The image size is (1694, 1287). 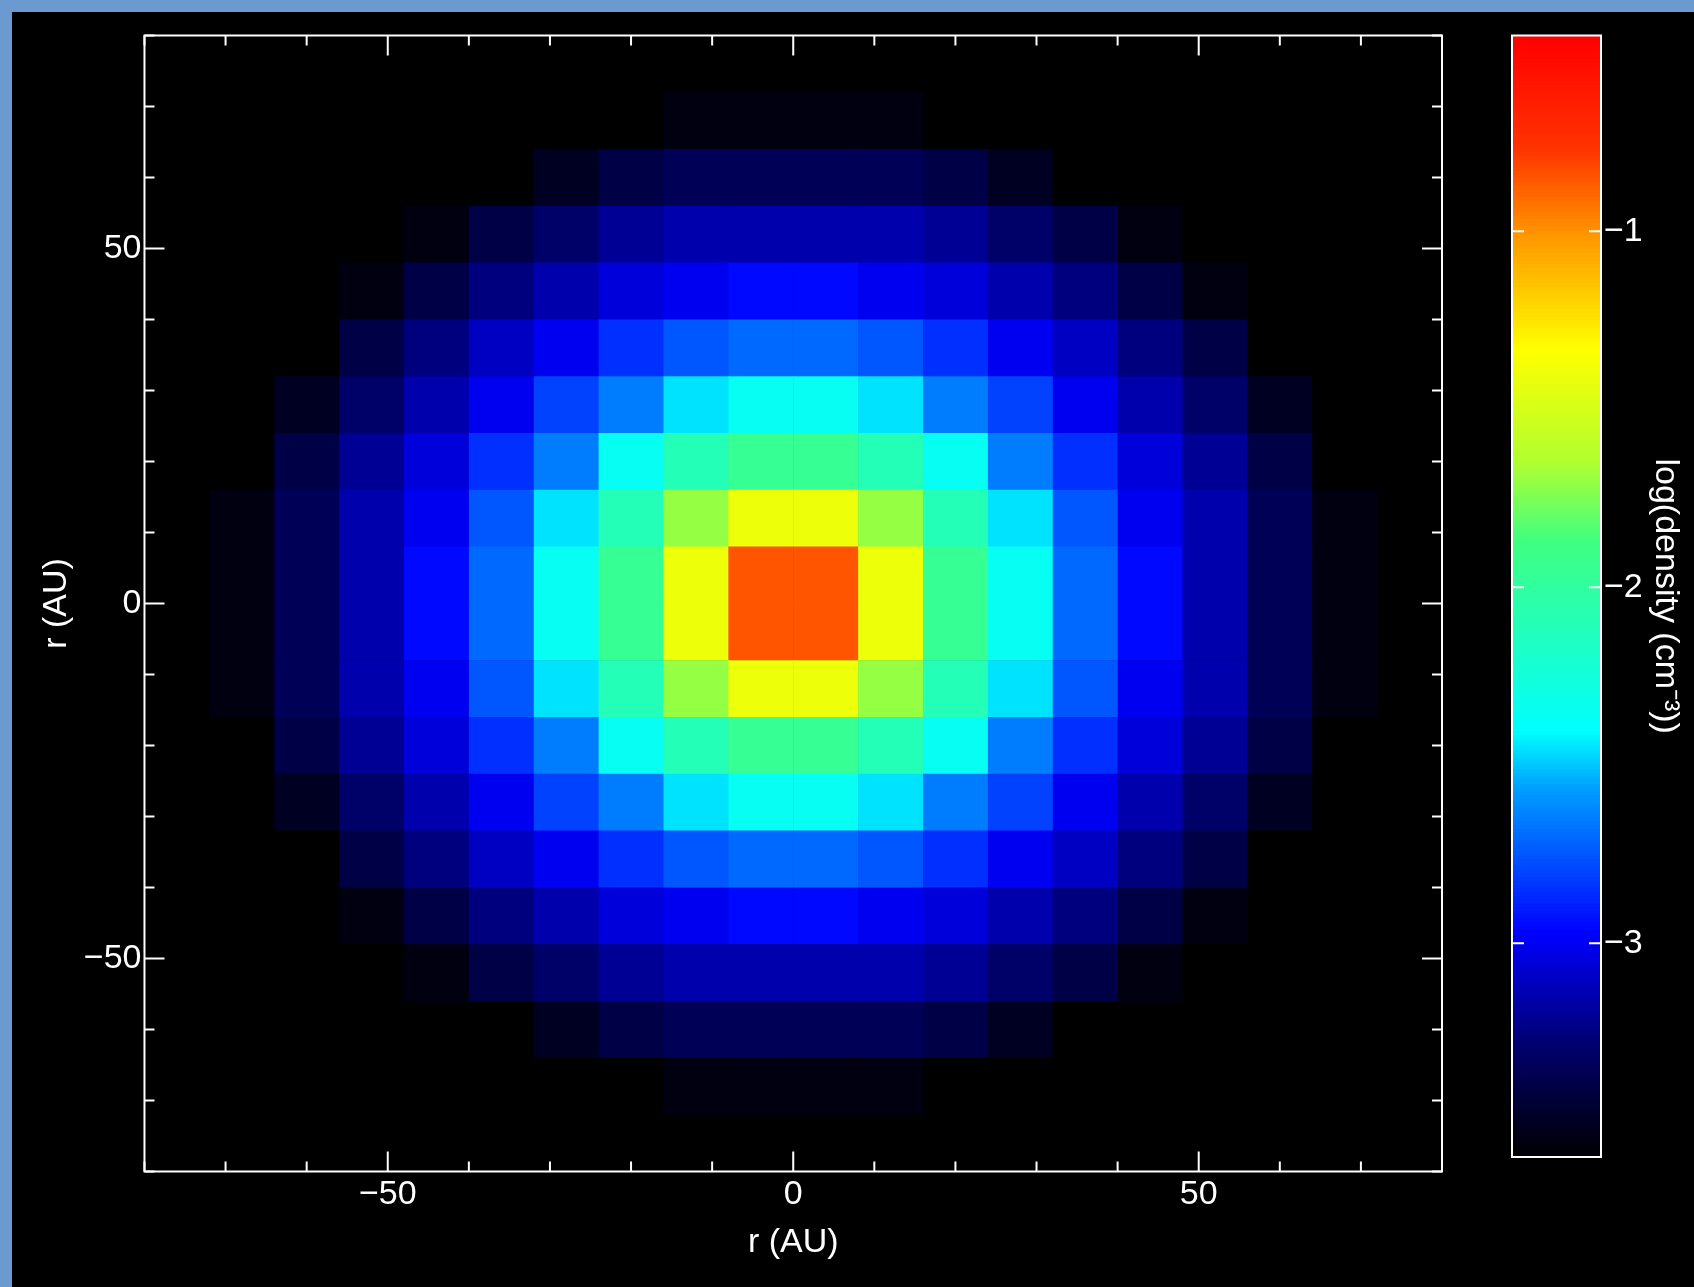 What do you see at coordinates (793, 1192) in the screenshot?
I see `x-tick-label: 0` at bounding box center [793, 1192].